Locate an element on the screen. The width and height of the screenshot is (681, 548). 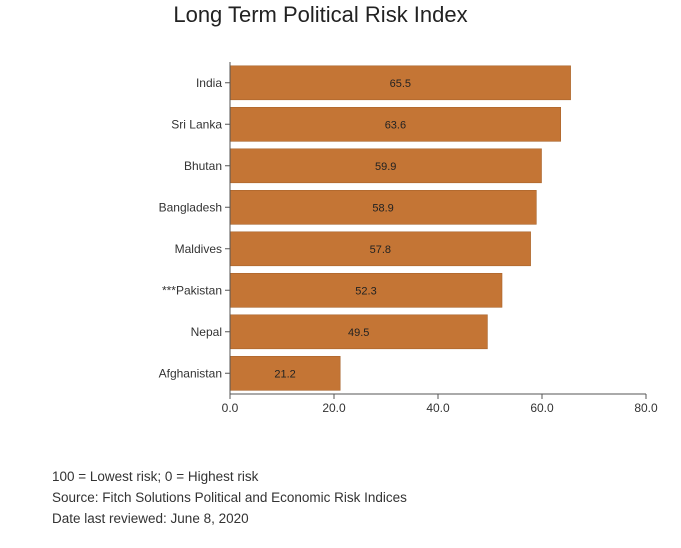
bar-value-label: 49.5 is located at coordinates (358, 333).